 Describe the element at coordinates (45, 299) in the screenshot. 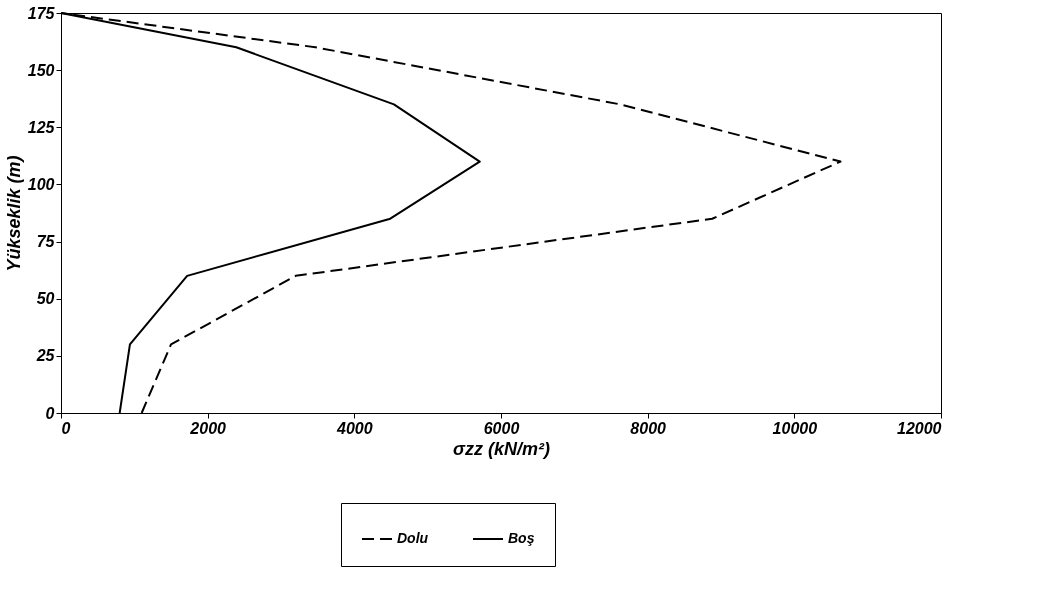

I see `y-tick-label: 50` at that location.